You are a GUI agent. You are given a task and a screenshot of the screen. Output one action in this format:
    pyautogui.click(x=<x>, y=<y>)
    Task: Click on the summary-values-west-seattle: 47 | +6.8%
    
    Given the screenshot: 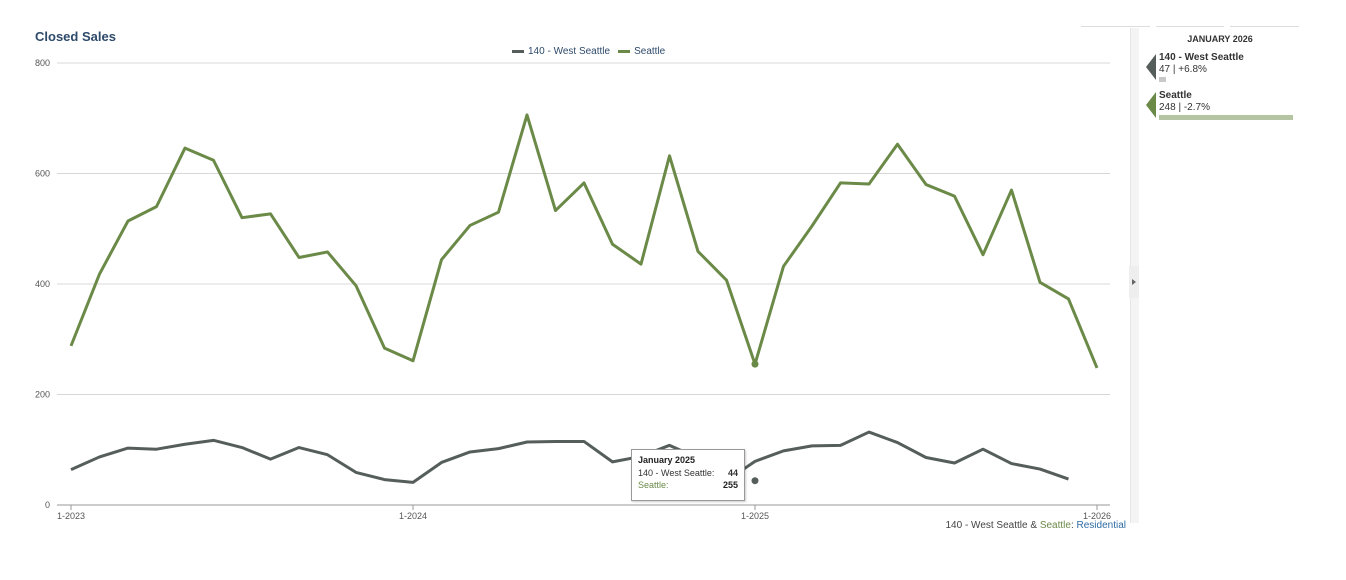 What is the action you would take?
    pyautogui.click(x=1183, y=69)
    